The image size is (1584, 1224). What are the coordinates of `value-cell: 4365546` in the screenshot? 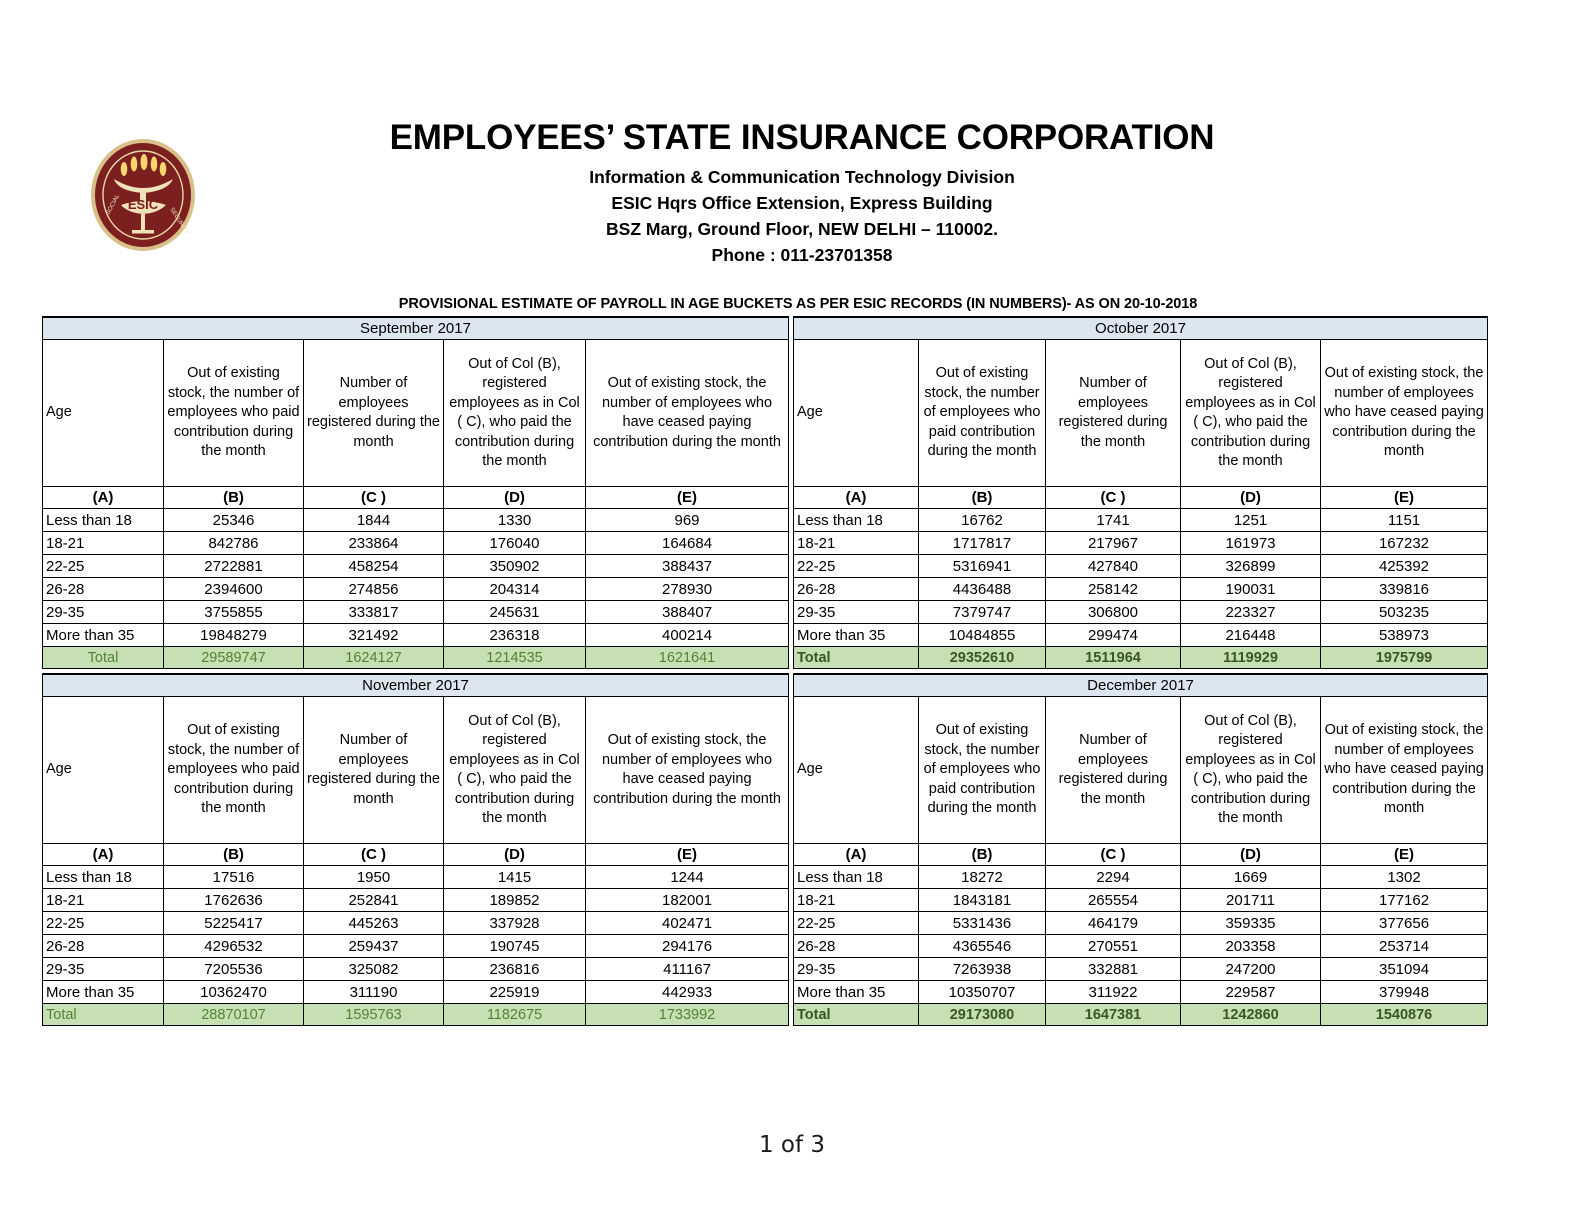 It's located at (982, 946).